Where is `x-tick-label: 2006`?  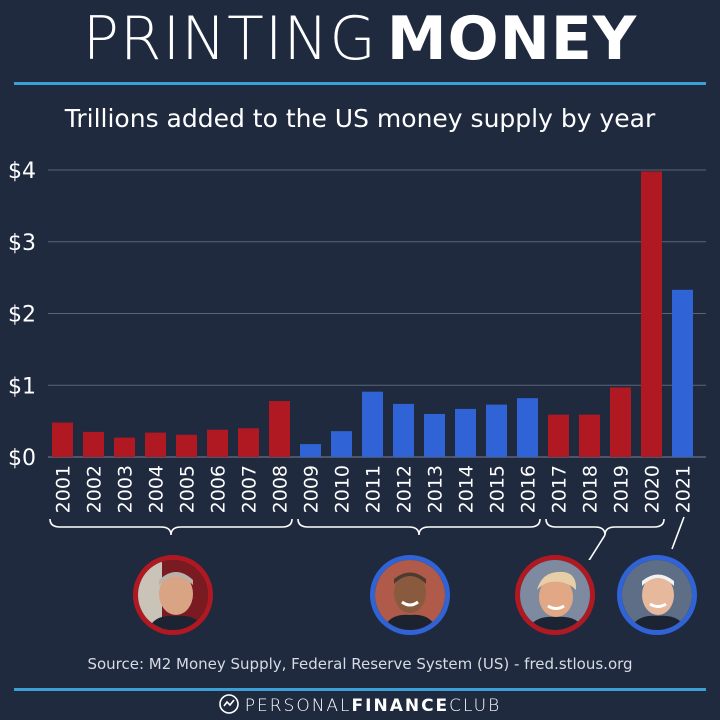
x-tick-label: 2006 is located at coordinates (219, 489).